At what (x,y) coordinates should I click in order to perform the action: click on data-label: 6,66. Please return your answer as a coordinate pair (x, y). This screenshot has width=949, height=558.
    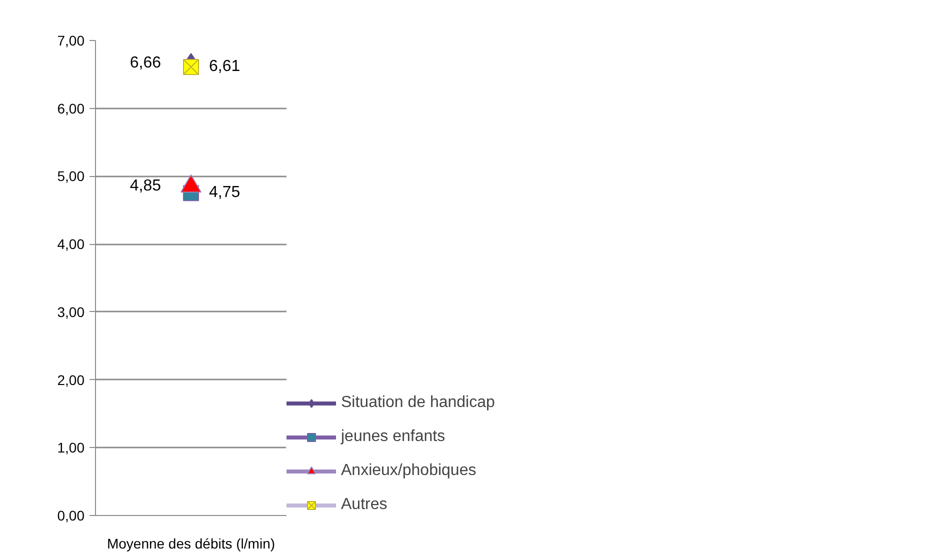
    Looking at the image, I should click on (146, 63).